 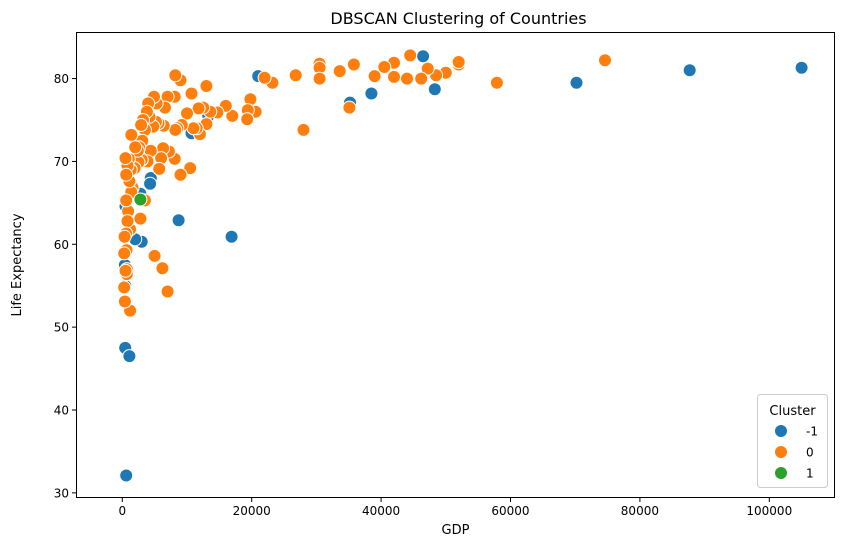 I want to click on y-axis-label: Life Expectancy, so click(x=17, y=264).